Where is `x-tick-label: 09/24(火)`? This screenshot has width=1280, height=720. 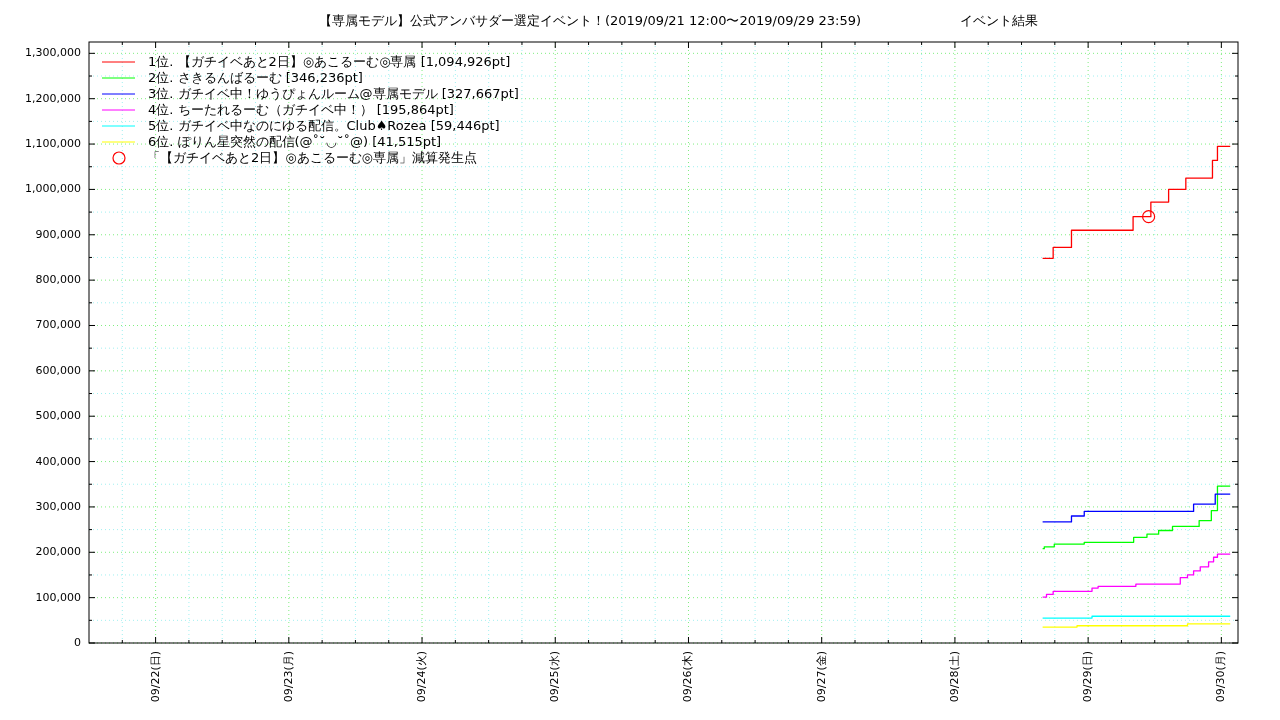 x-tick-label: 09/24(火) is located at coordinates (422, 677).